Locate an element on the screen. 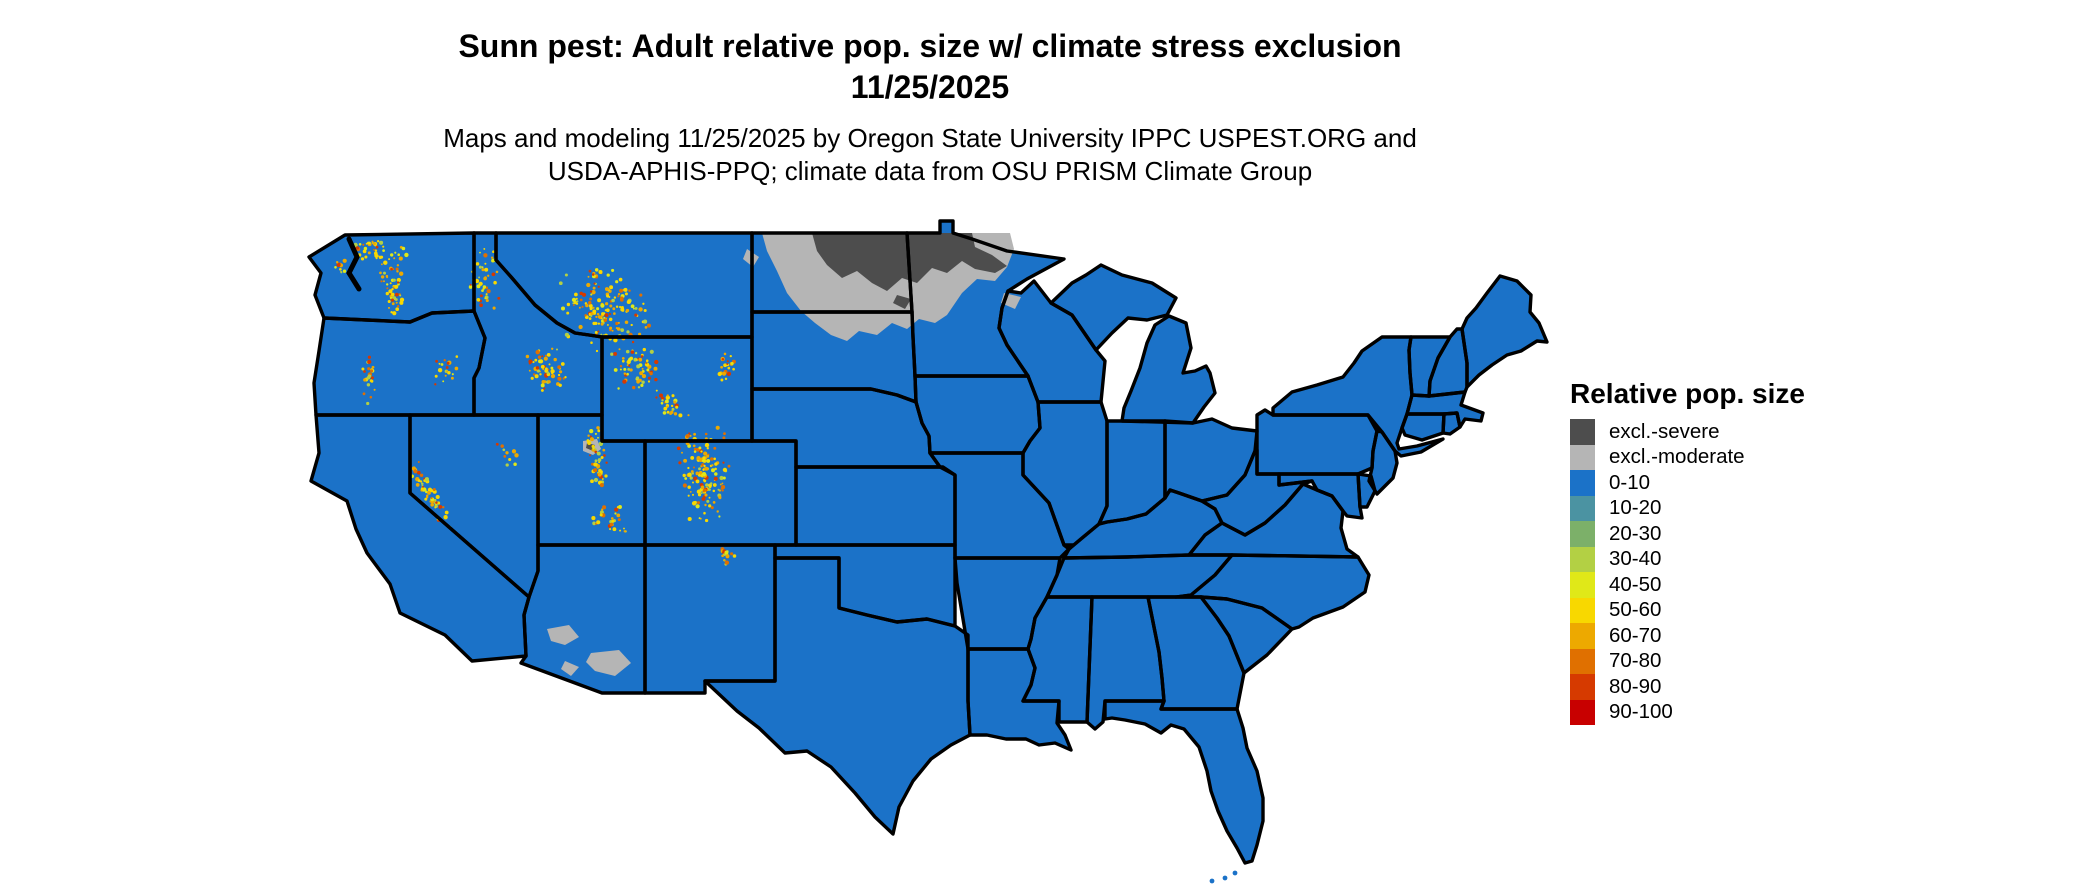 The width and height of the screenshot is (2100, 896). state-new-mexico is located at coordinates (710, 619).